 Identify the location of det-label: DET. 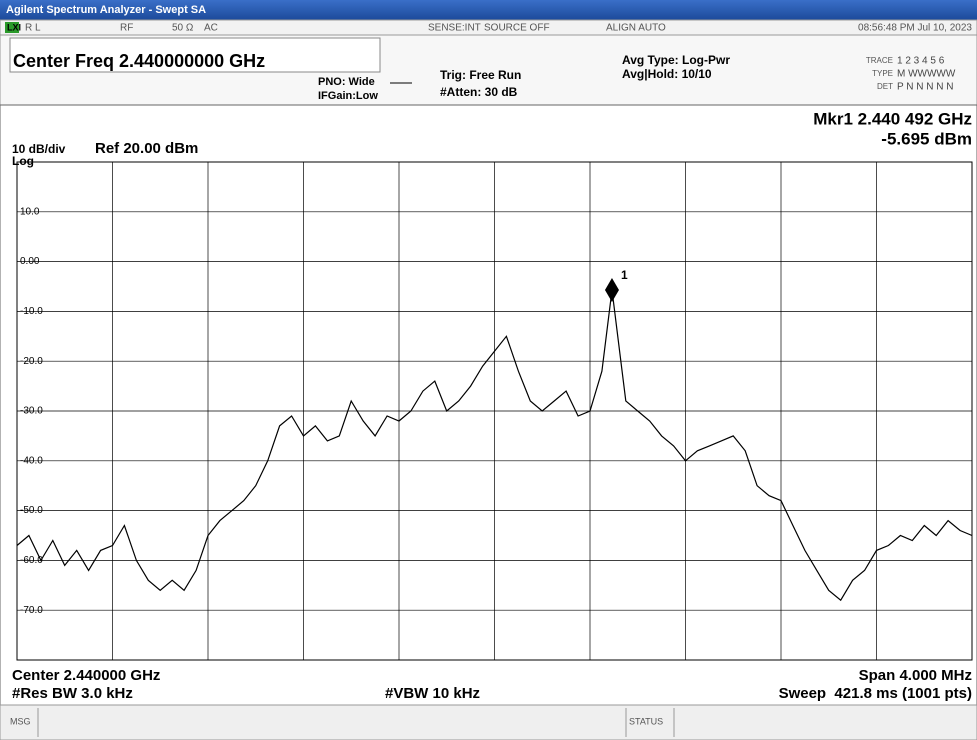
(885, 86).